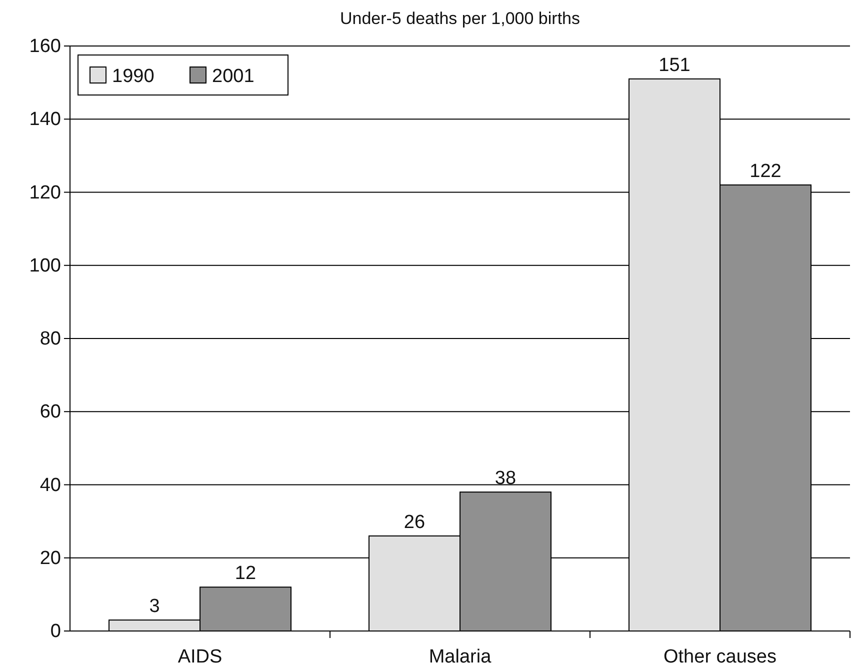  Describe the element at coordinates (245, 573) in the screenshot. I see `data-label: 12` at that location.